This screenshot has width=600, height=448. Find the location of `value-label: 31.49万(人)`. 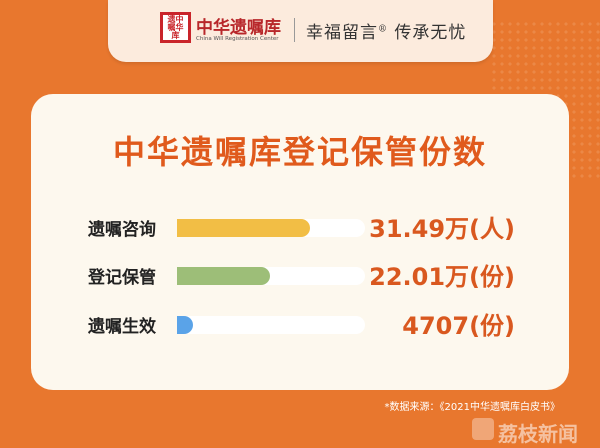

value-label: 31.49万(人) is located at coordinates (442, 229).